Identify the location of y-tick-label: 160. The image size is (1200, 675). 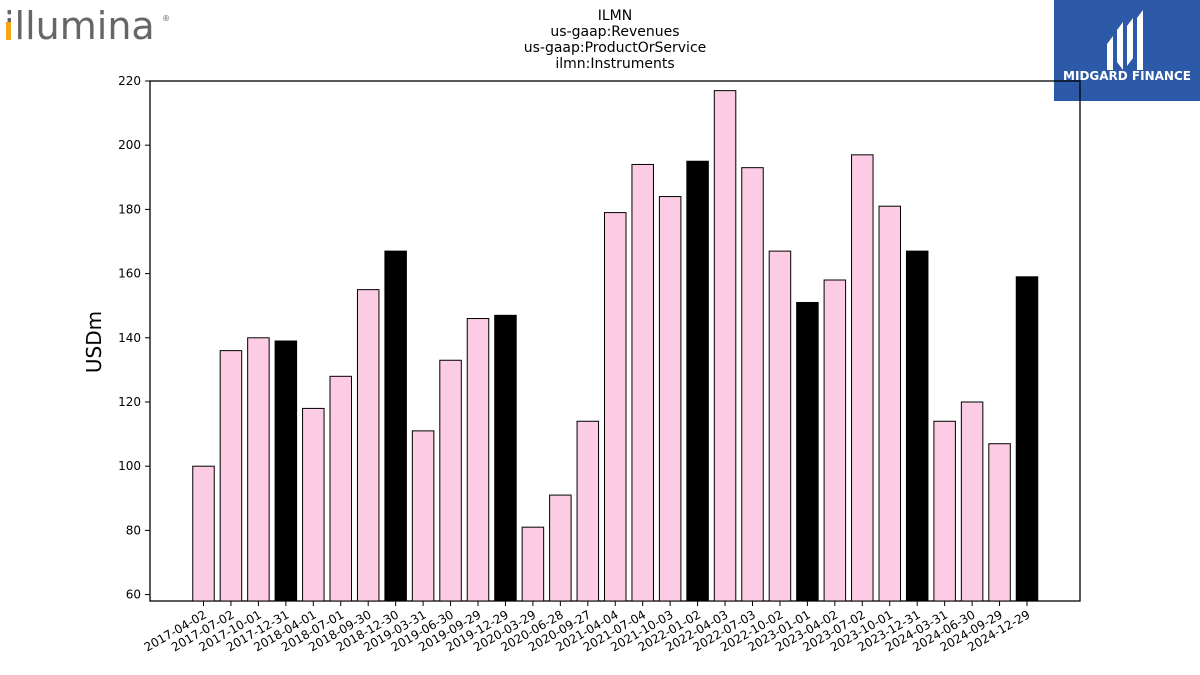
(129, 274).